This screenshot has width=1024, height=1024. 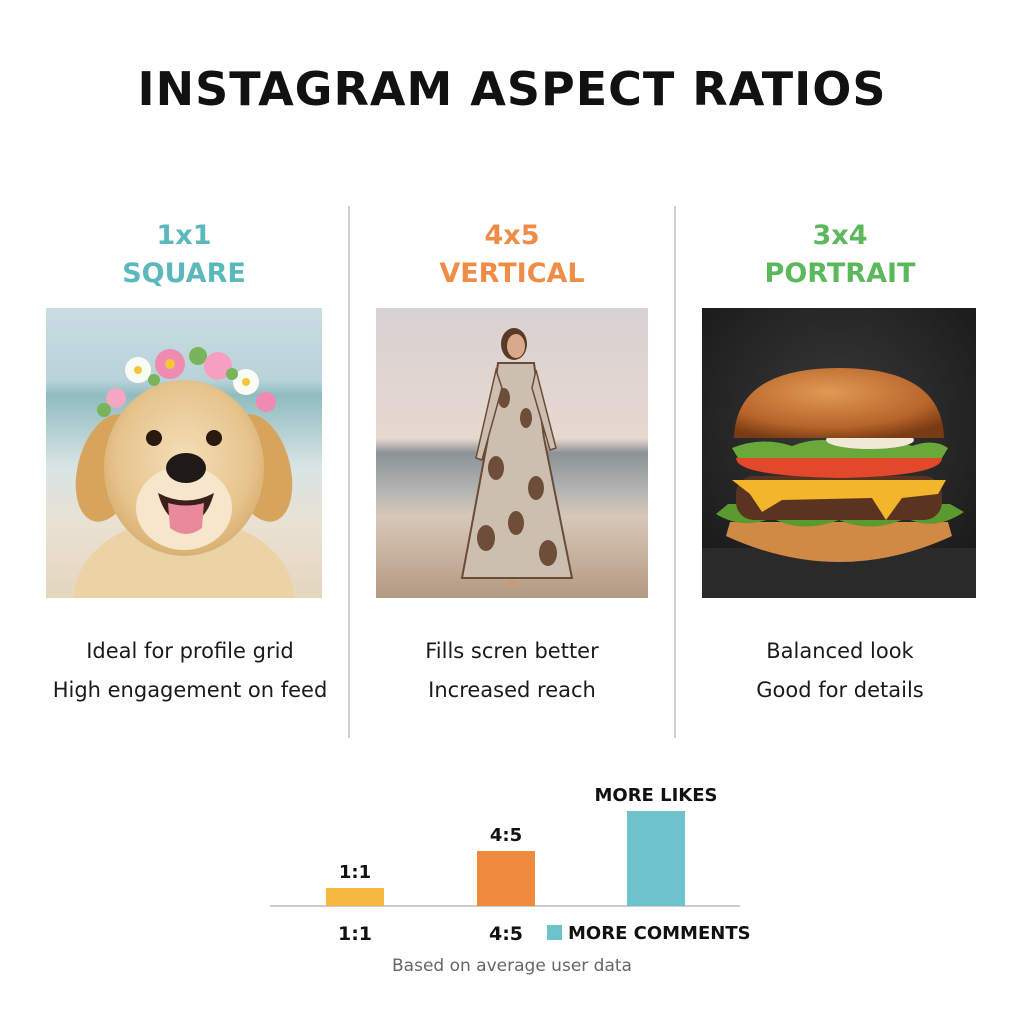 What do you see at coordinates (506, 835) in the screenshot?
I see `bar-label-1: 4:5` at bounding box center [506, 835].